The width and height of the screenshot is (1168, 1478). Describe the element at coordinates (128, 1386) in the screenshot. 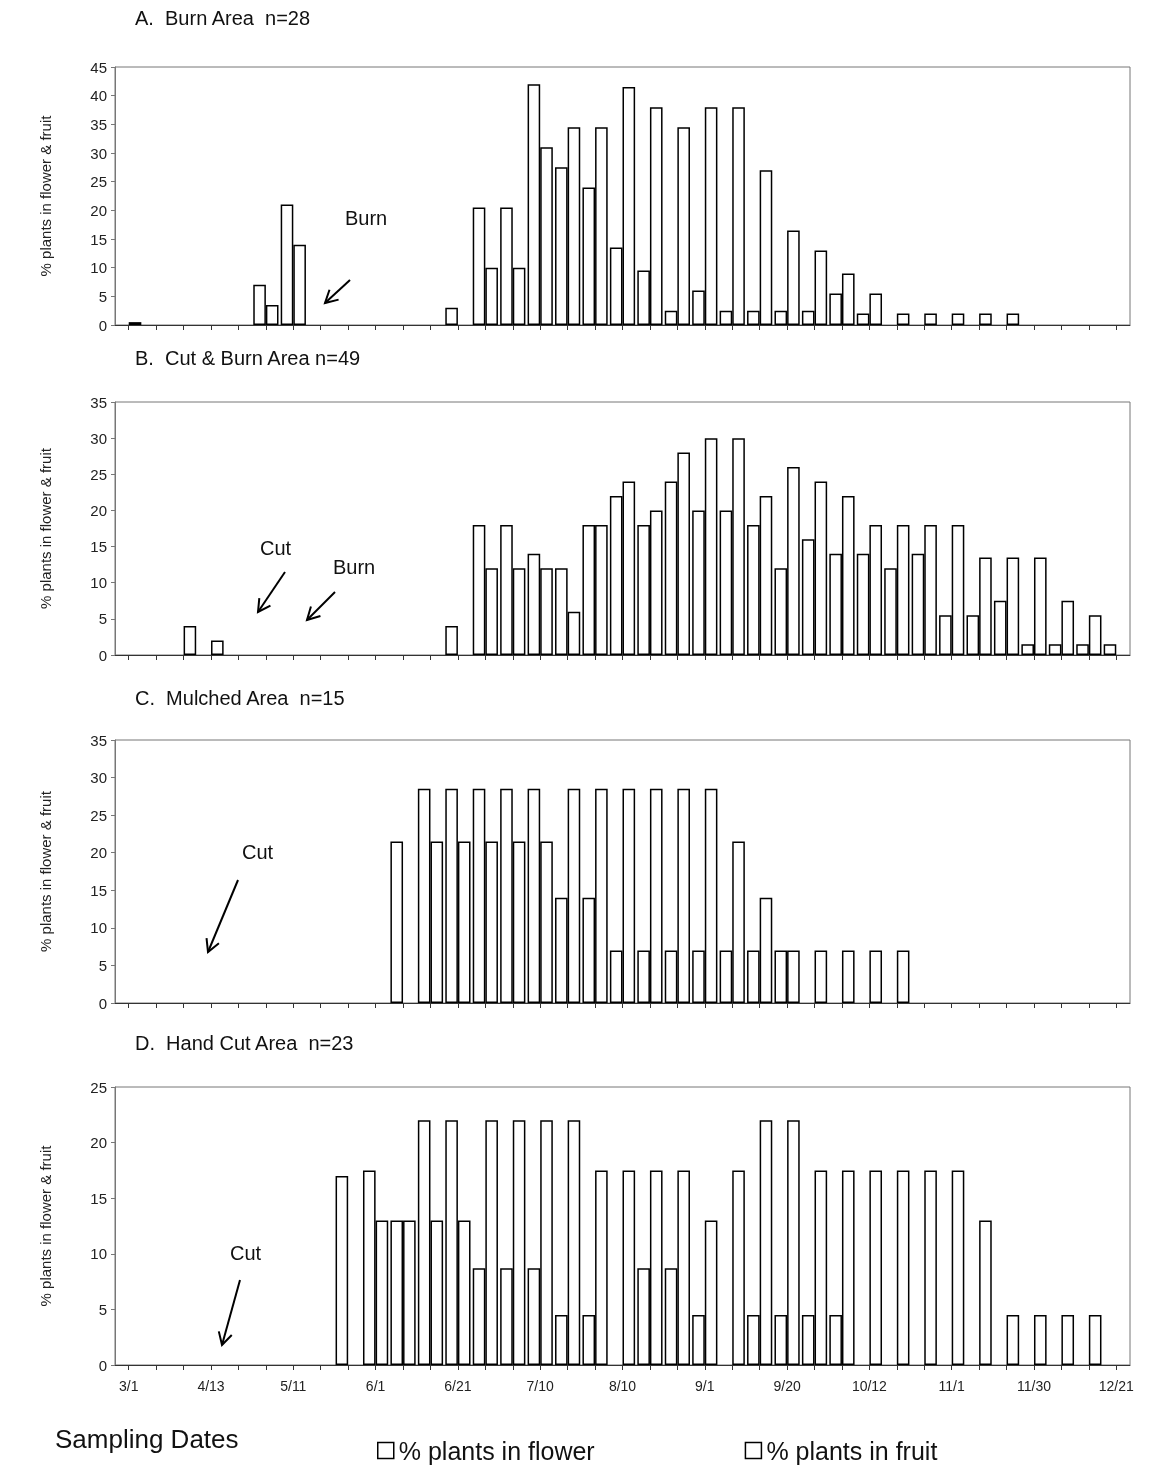

I see `x-tick-label: 3/1` at that location.